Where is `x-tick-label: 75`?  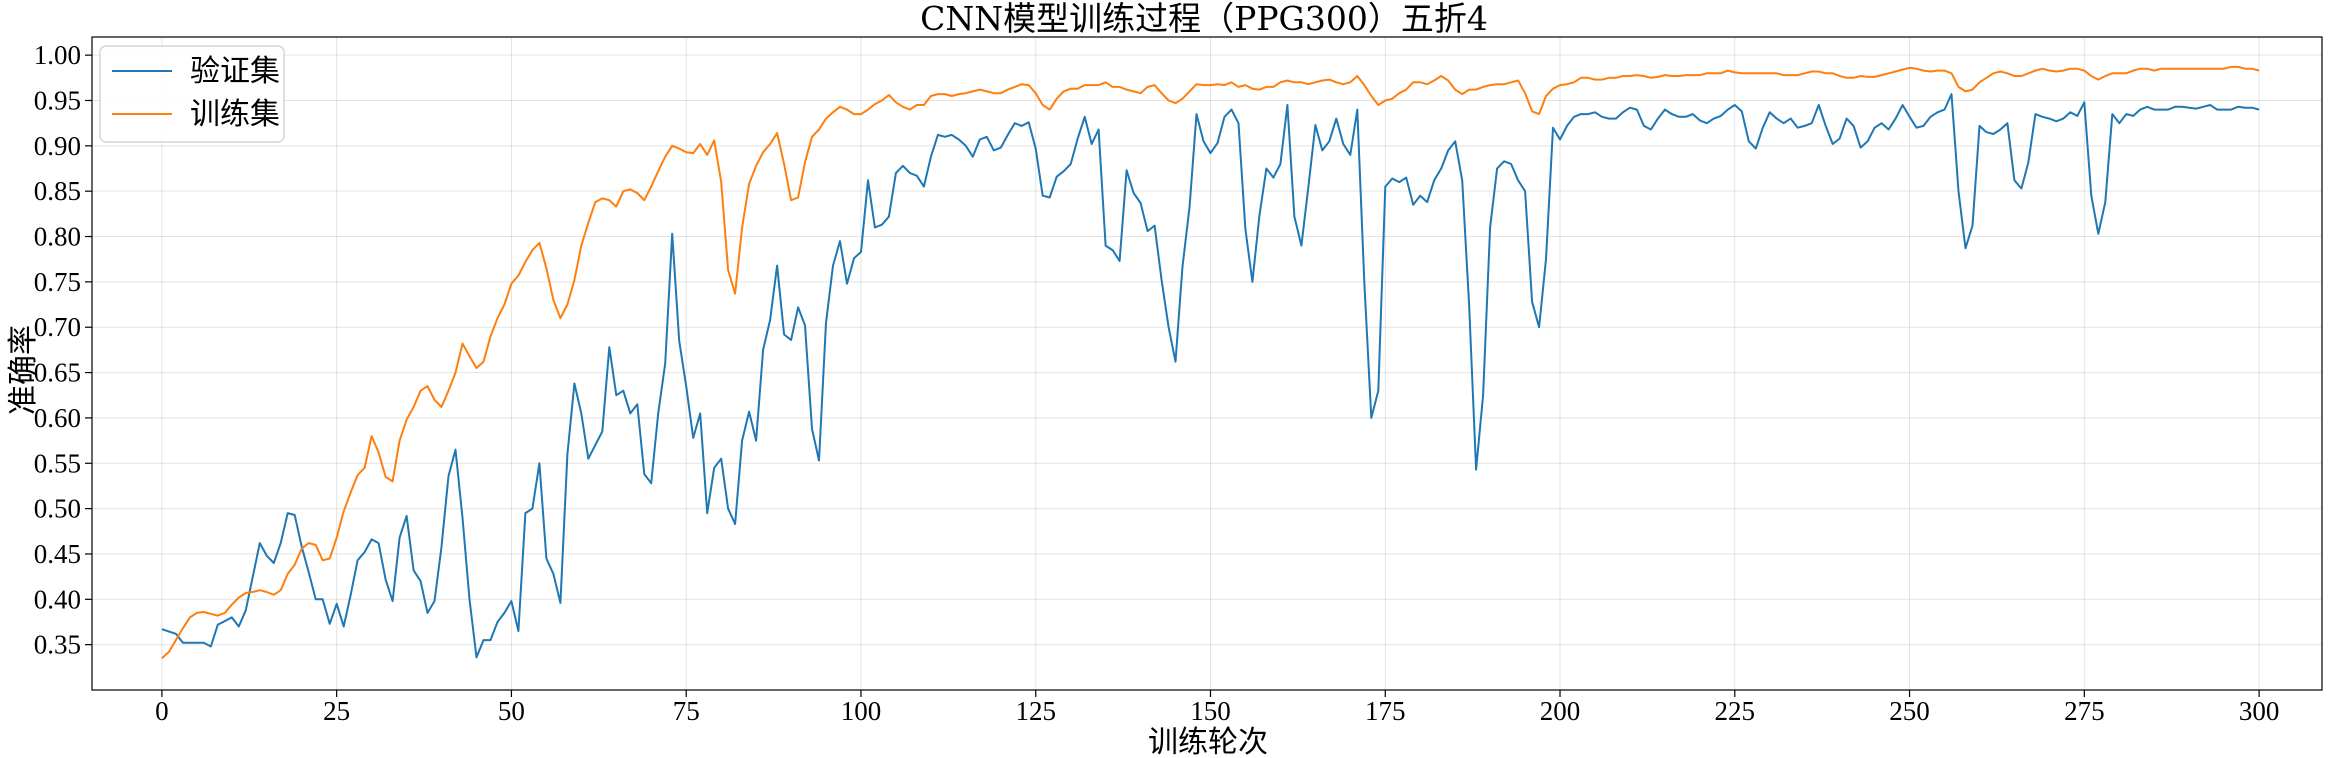 x-tick-label: 75 is located at coordinates (686, 711).